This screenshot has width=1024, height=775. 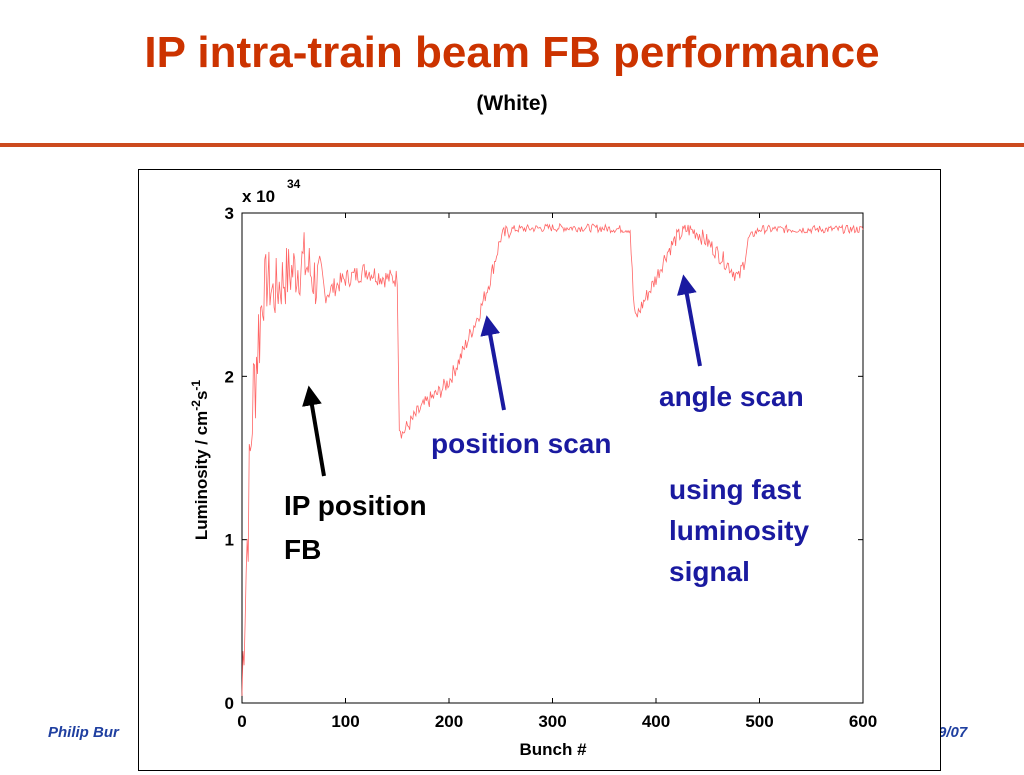 I want to click on angle-scan-arrow, so click(x=689, y=320).